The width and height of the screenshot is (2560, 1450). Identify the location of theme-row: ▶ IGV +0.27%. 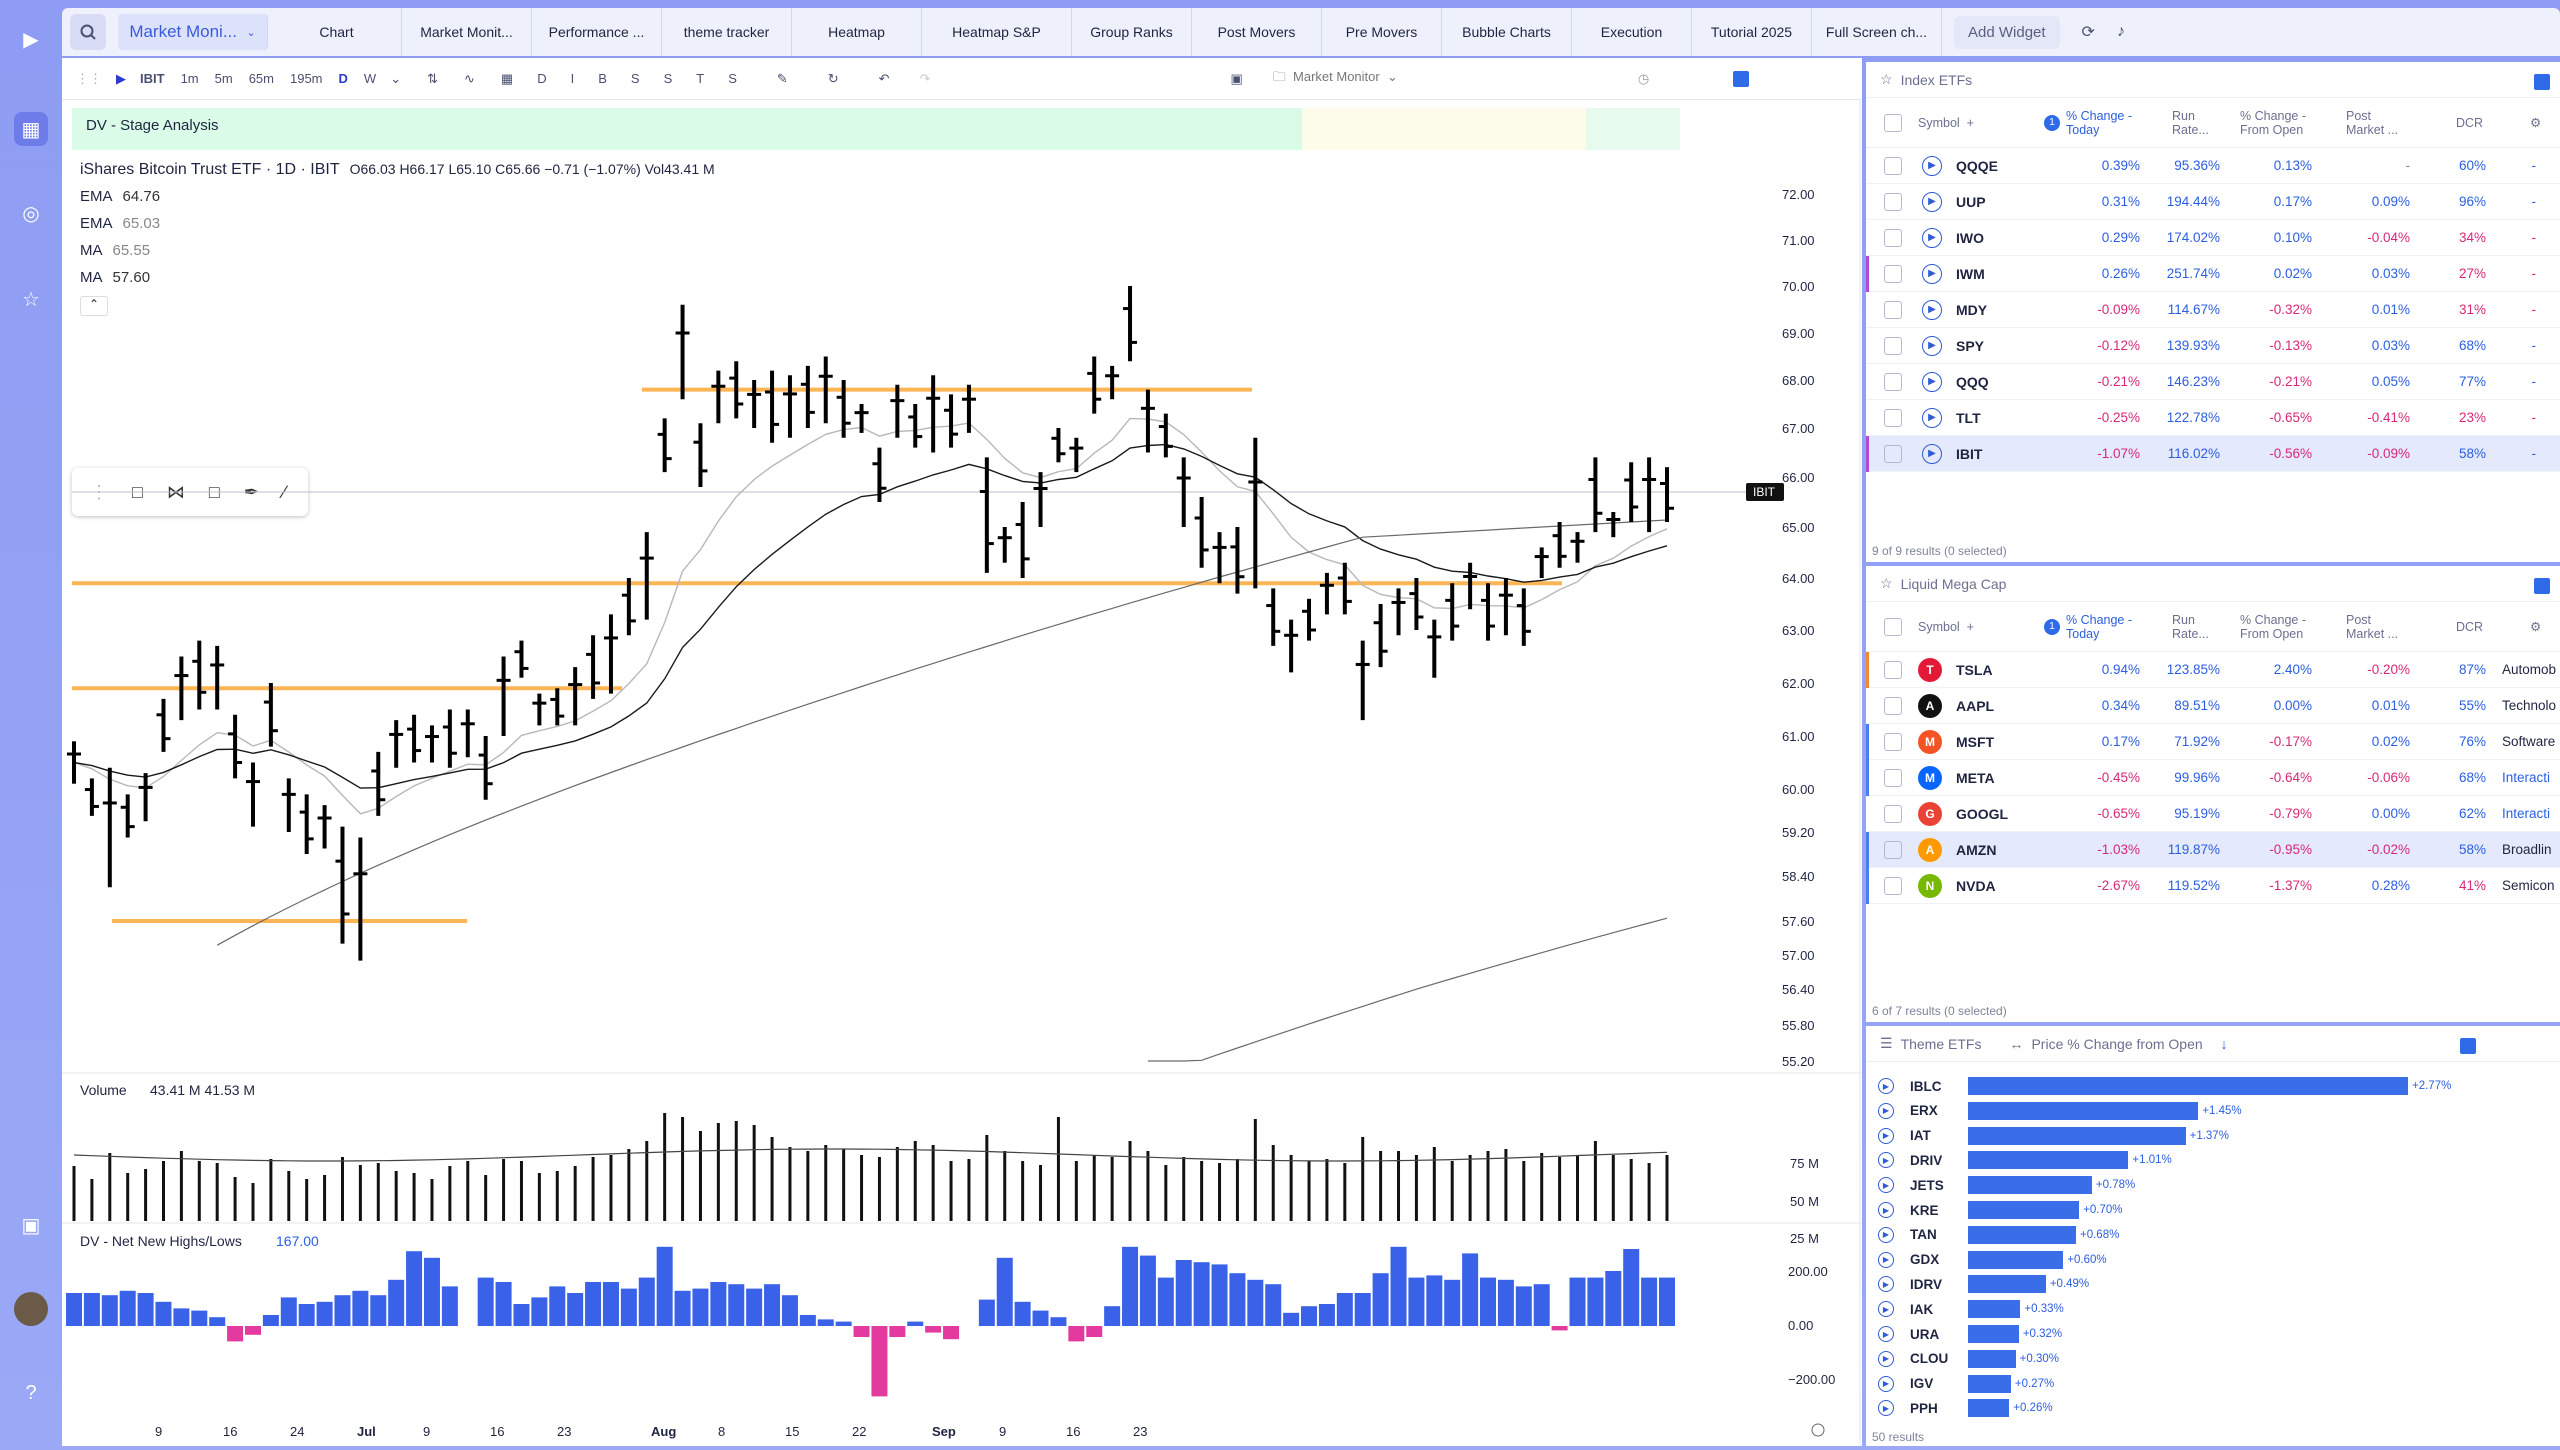
(2213, 1384).